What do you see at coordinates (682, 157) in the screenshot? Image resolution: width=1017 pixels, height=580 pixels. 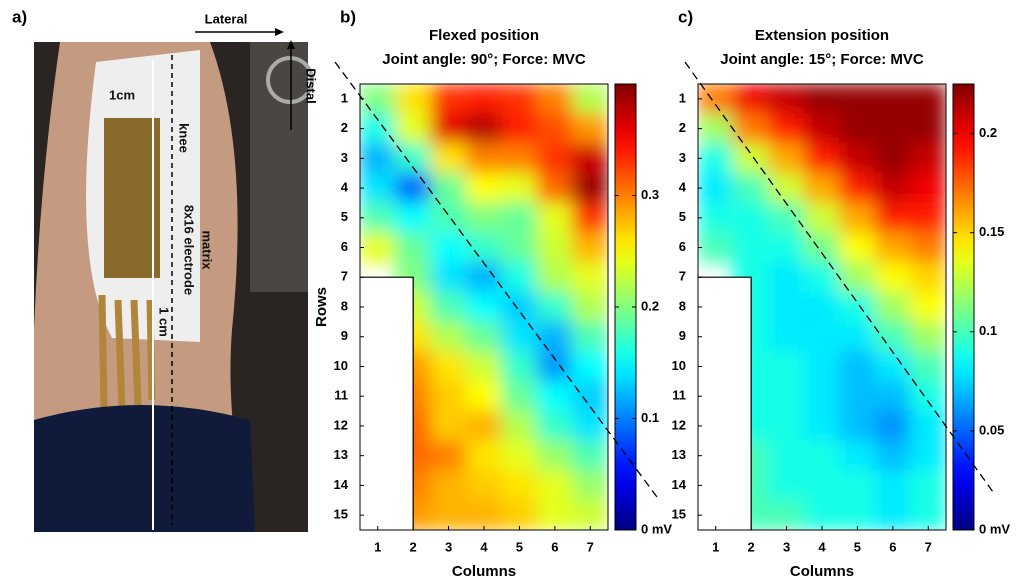 I see `y-tick-label: 3` at bounding box center [682, 157].